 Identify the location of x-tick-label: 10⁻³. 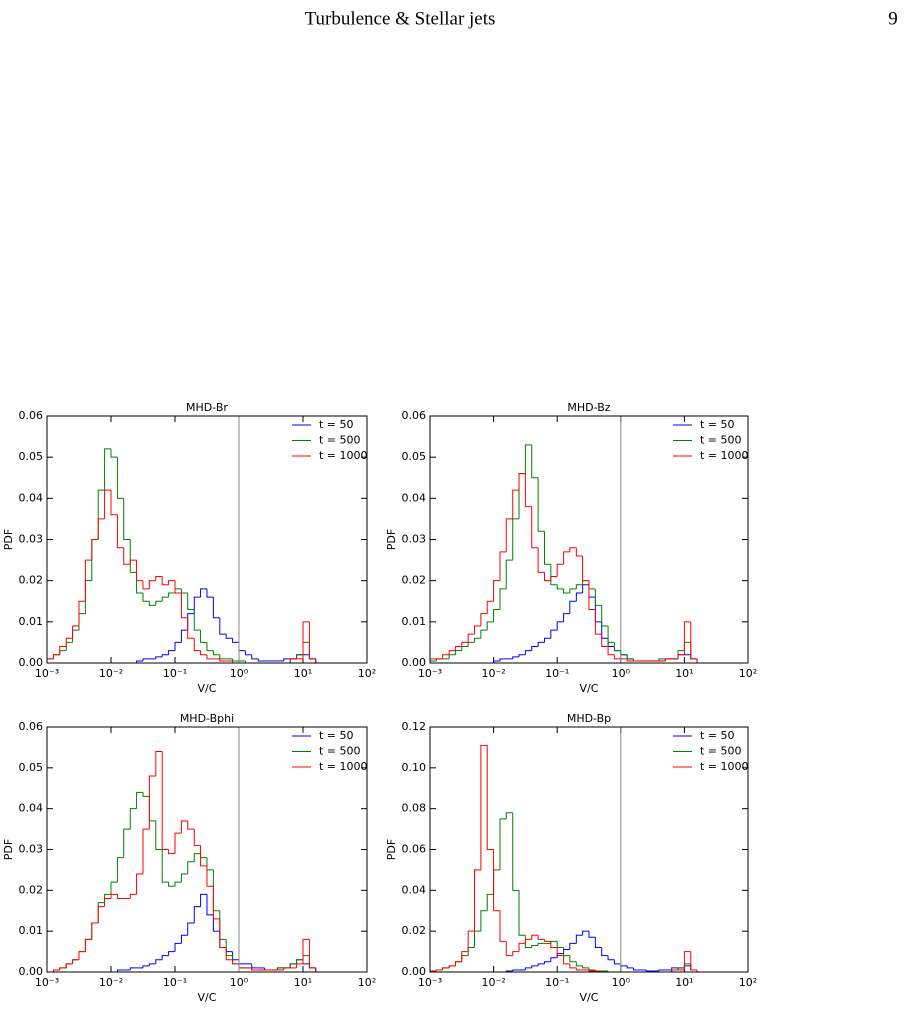
(430, 673).